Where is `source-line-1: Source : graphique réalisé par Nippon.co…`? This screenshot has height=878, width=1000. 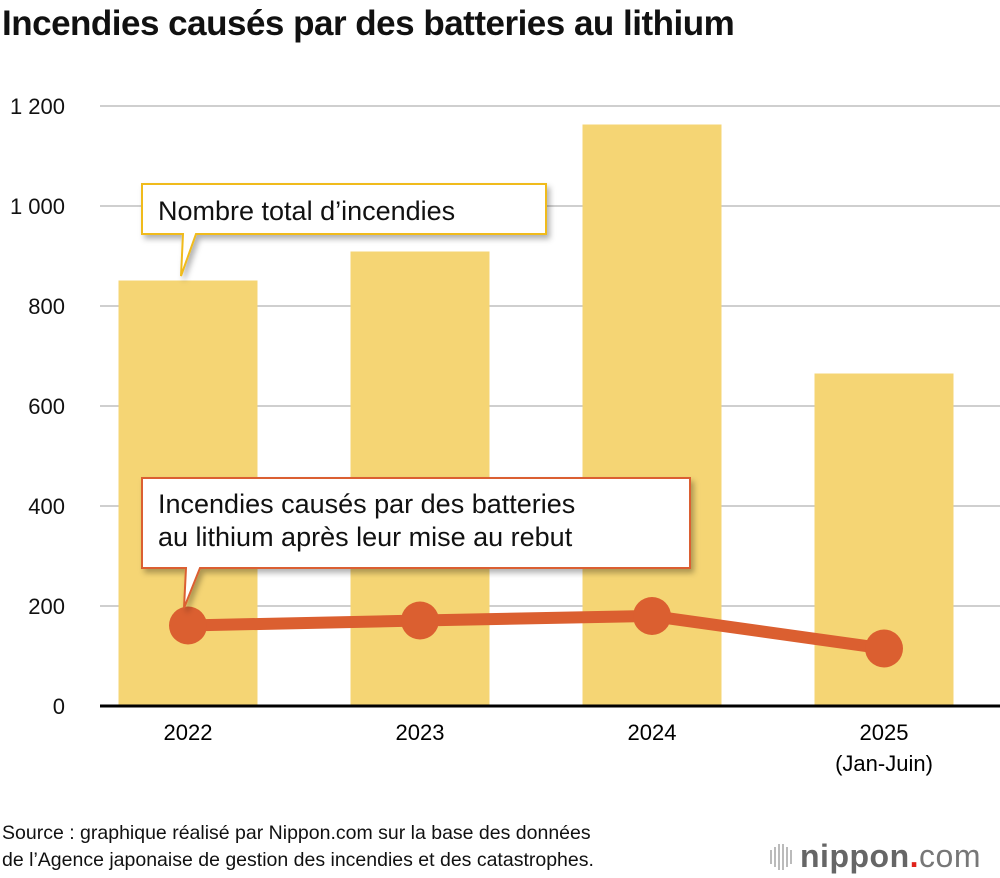 source-line-1: Source : graphique réalisé par Nippon.co… is located at coordinates (296, 833).